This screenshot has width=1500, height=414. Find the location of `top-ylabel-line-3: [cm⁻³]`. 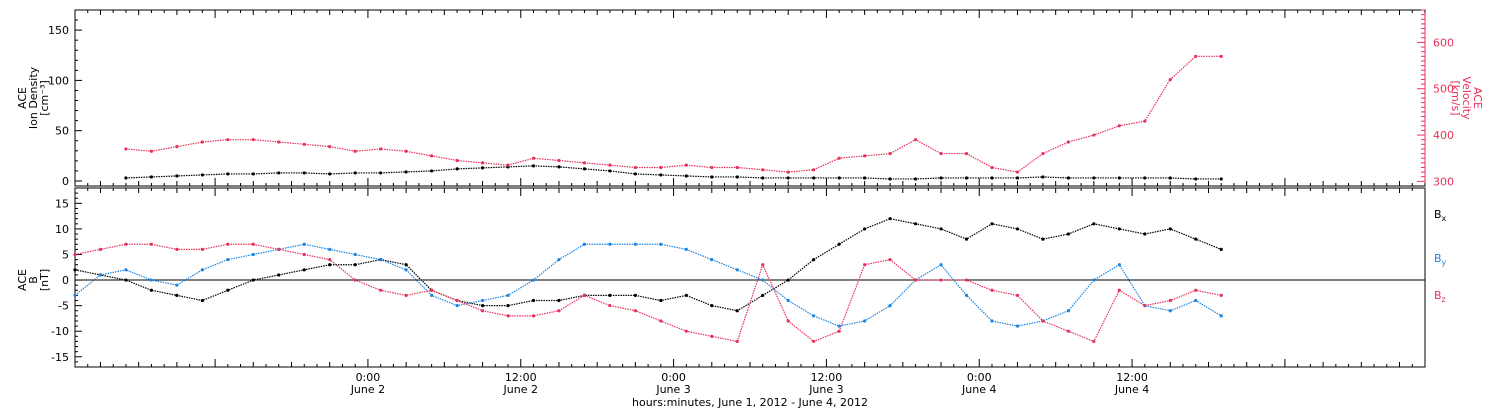

top-ylabel-line-3: [cm⁻³] is located at coordinates (44, 98).